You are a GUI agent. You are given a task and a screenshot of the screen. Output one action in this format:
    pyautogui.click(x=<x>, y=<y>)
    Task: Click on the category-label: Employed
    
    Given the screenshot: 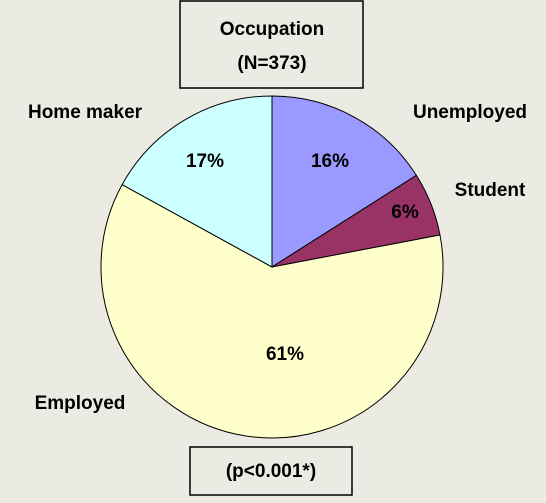 What is the action you would take?
    pyautogui.click(x=80, y=403)
    